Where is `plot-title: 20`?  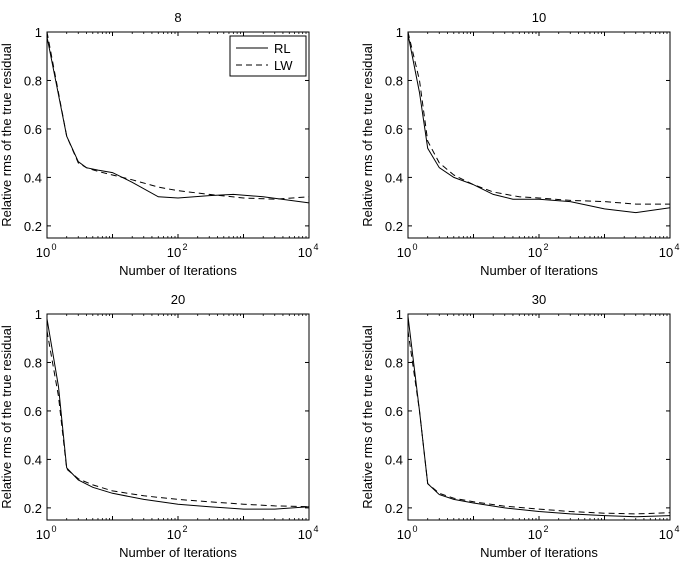 plot-title: 20 is located at coordinates (178, 299).